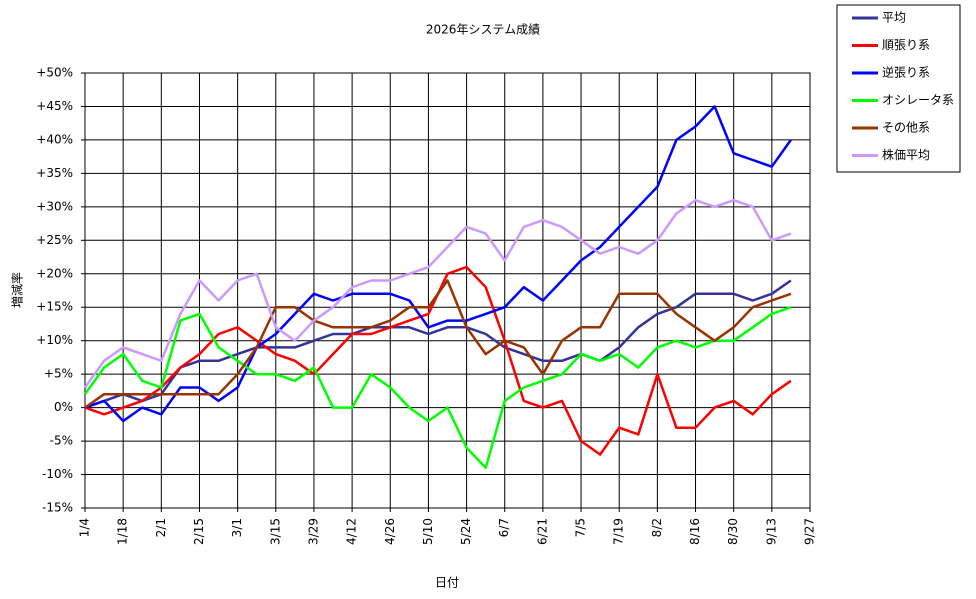 Image resolution: width=976 pixels, height=599 pixels. I want to click on y-tick-label: +50%, so click(54, 73).